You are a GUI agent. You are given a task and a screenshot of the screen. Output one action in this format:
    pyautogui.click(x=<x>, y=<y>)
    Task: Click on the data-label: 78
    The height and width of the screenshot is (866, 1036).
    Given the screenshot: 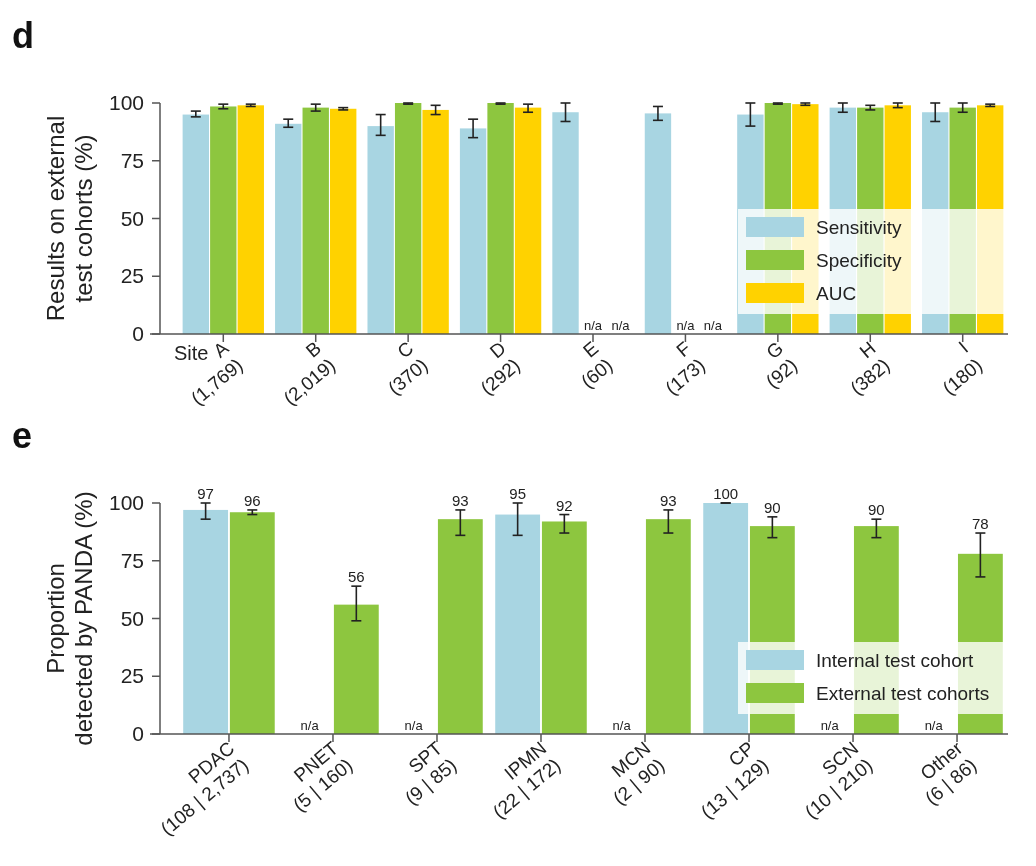 What is the action you would take?
    pyautogui.click(x=980, y=524)
    